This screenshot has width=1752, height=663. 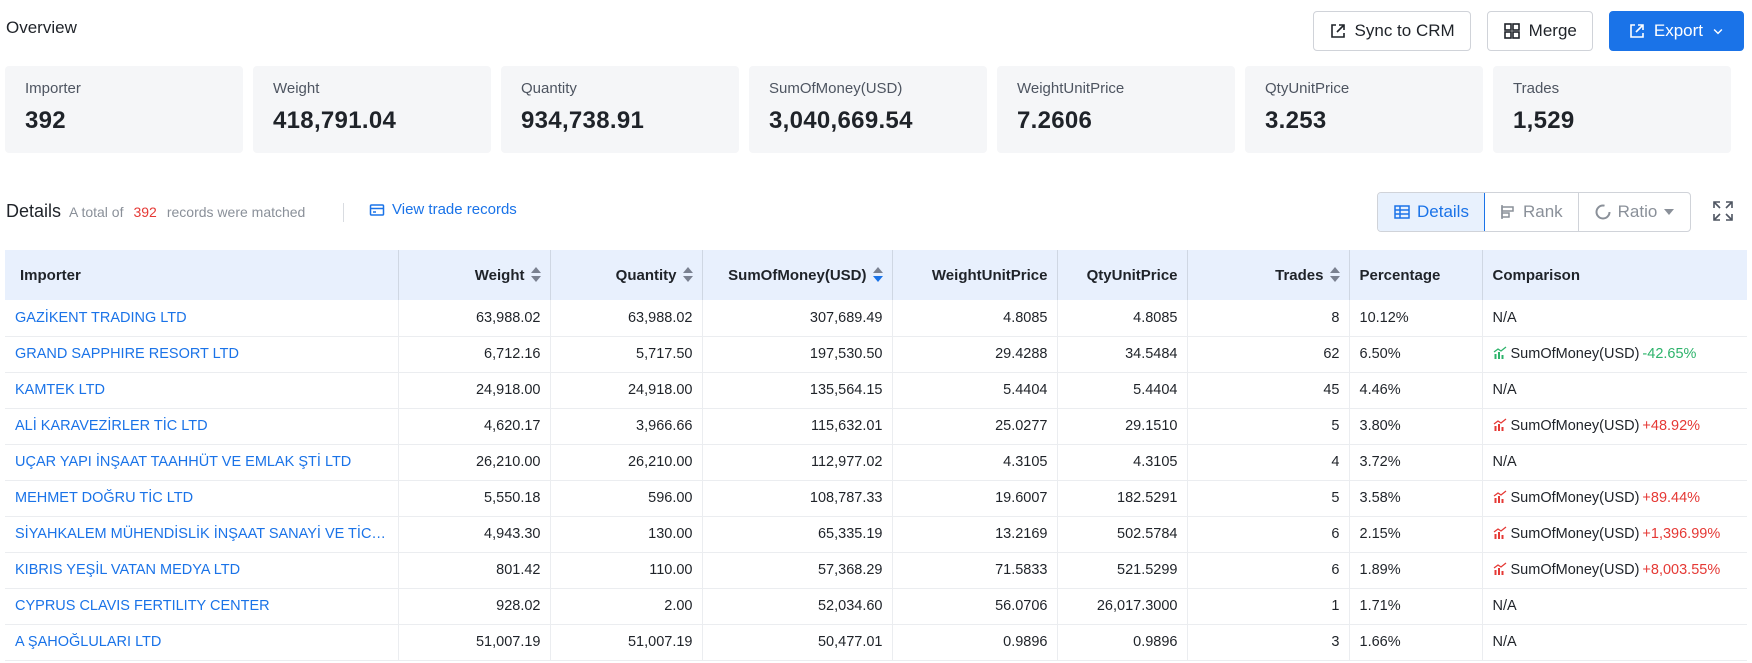 What do you see at coordinates (1614, 354) in the screenshot?
I see `comparison-cell: SumOfMoney(USD) -42.65%` at bounding box center [1614, 354].